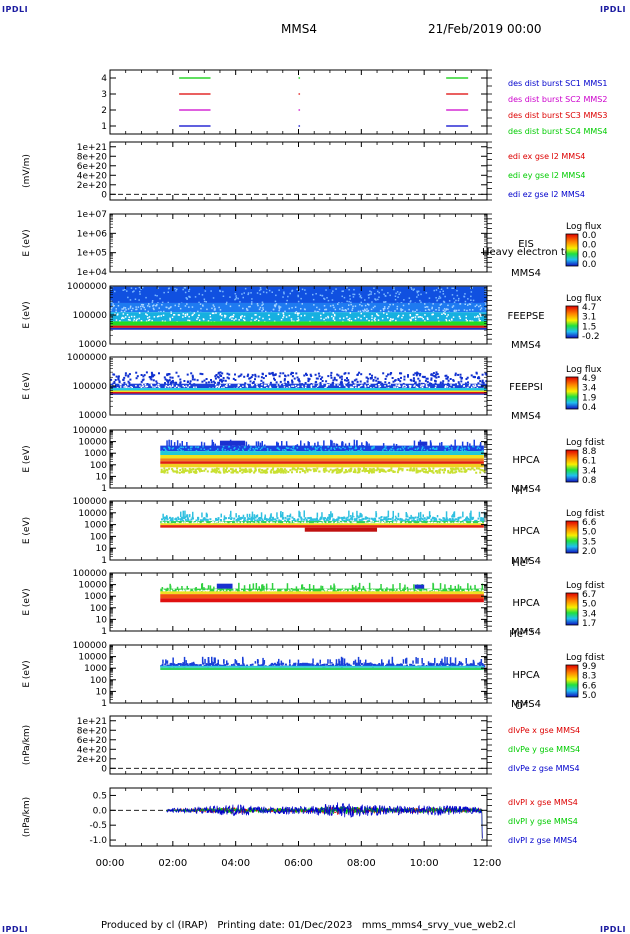 The image size is (630, 934). Describe the element at coordinates (589, 533) in the screenshot. I see `colorbar-tick-label: 5.0` at that location.